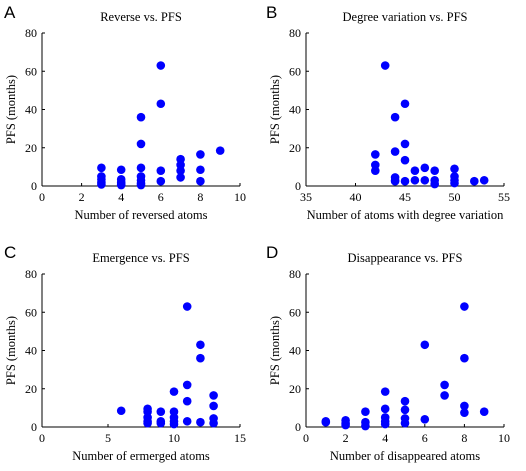  I want to click on x-tick-label: 50, so click(455, 197).